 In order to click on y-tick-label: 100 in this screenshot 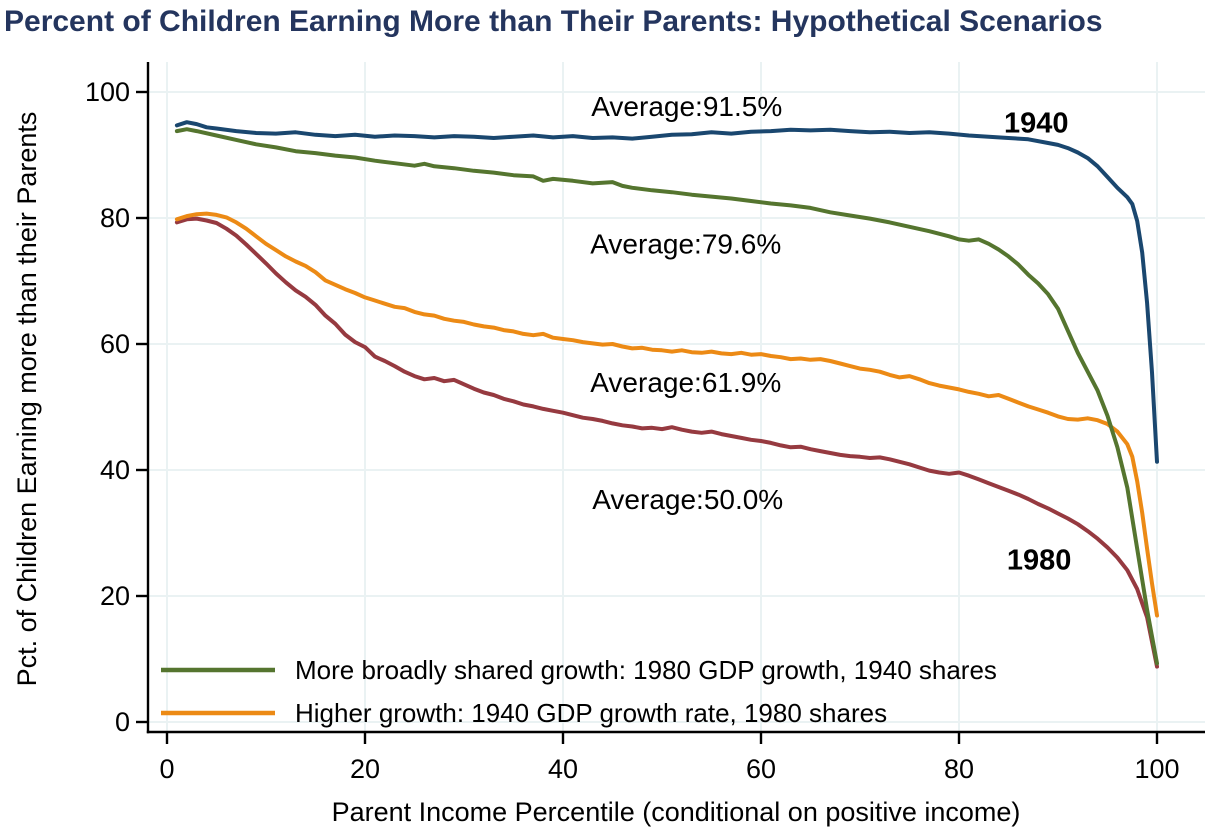, I will do `click(107, 92)`.